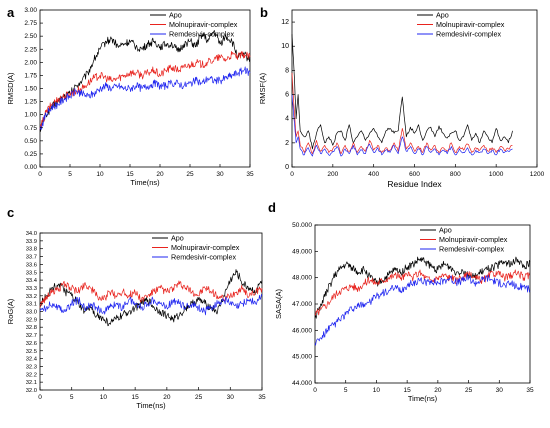  What do you see at coordinates (31, 289) in the screenshot?
I see `y-tick-label: 33.3` at bounding box center [31, 289].